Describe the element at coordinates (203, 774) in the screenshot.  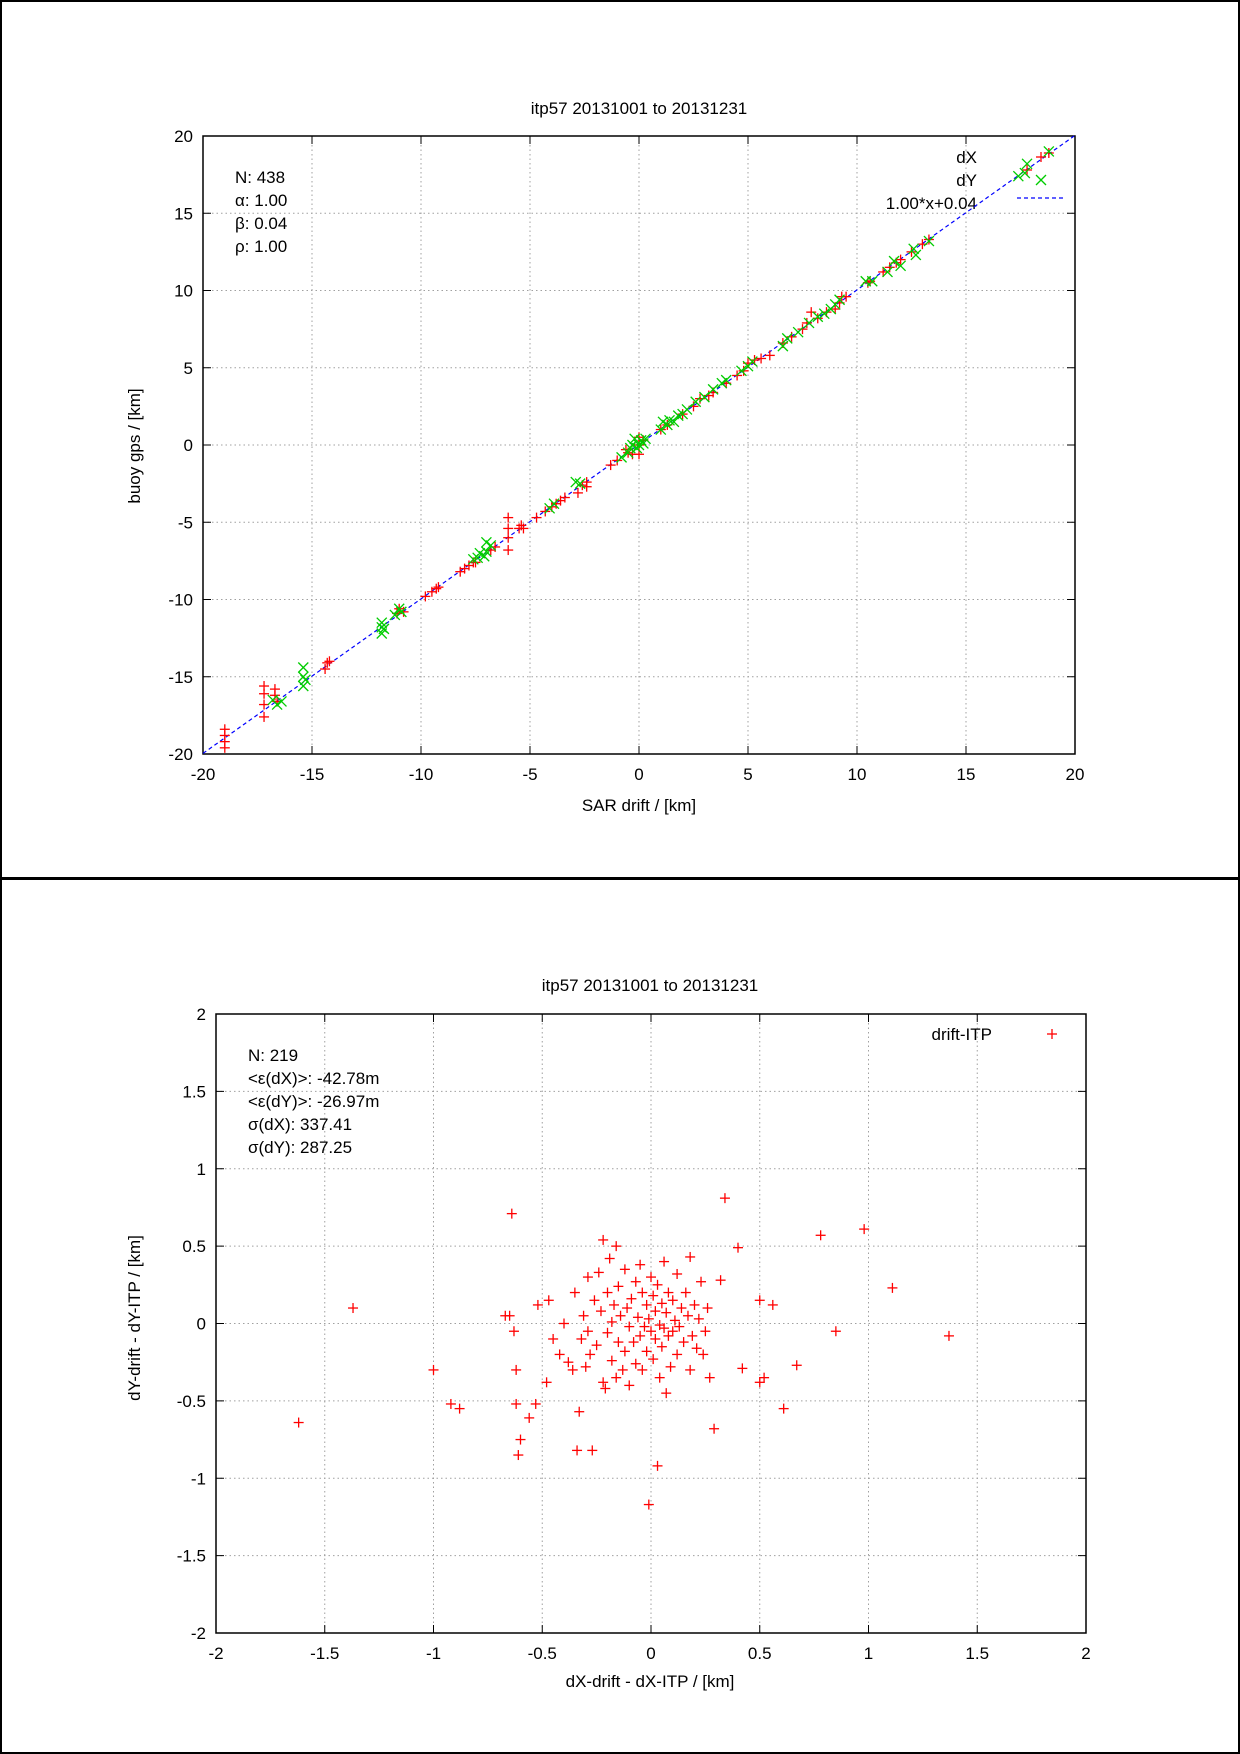
I see `x-tick-label: -20` at that location.